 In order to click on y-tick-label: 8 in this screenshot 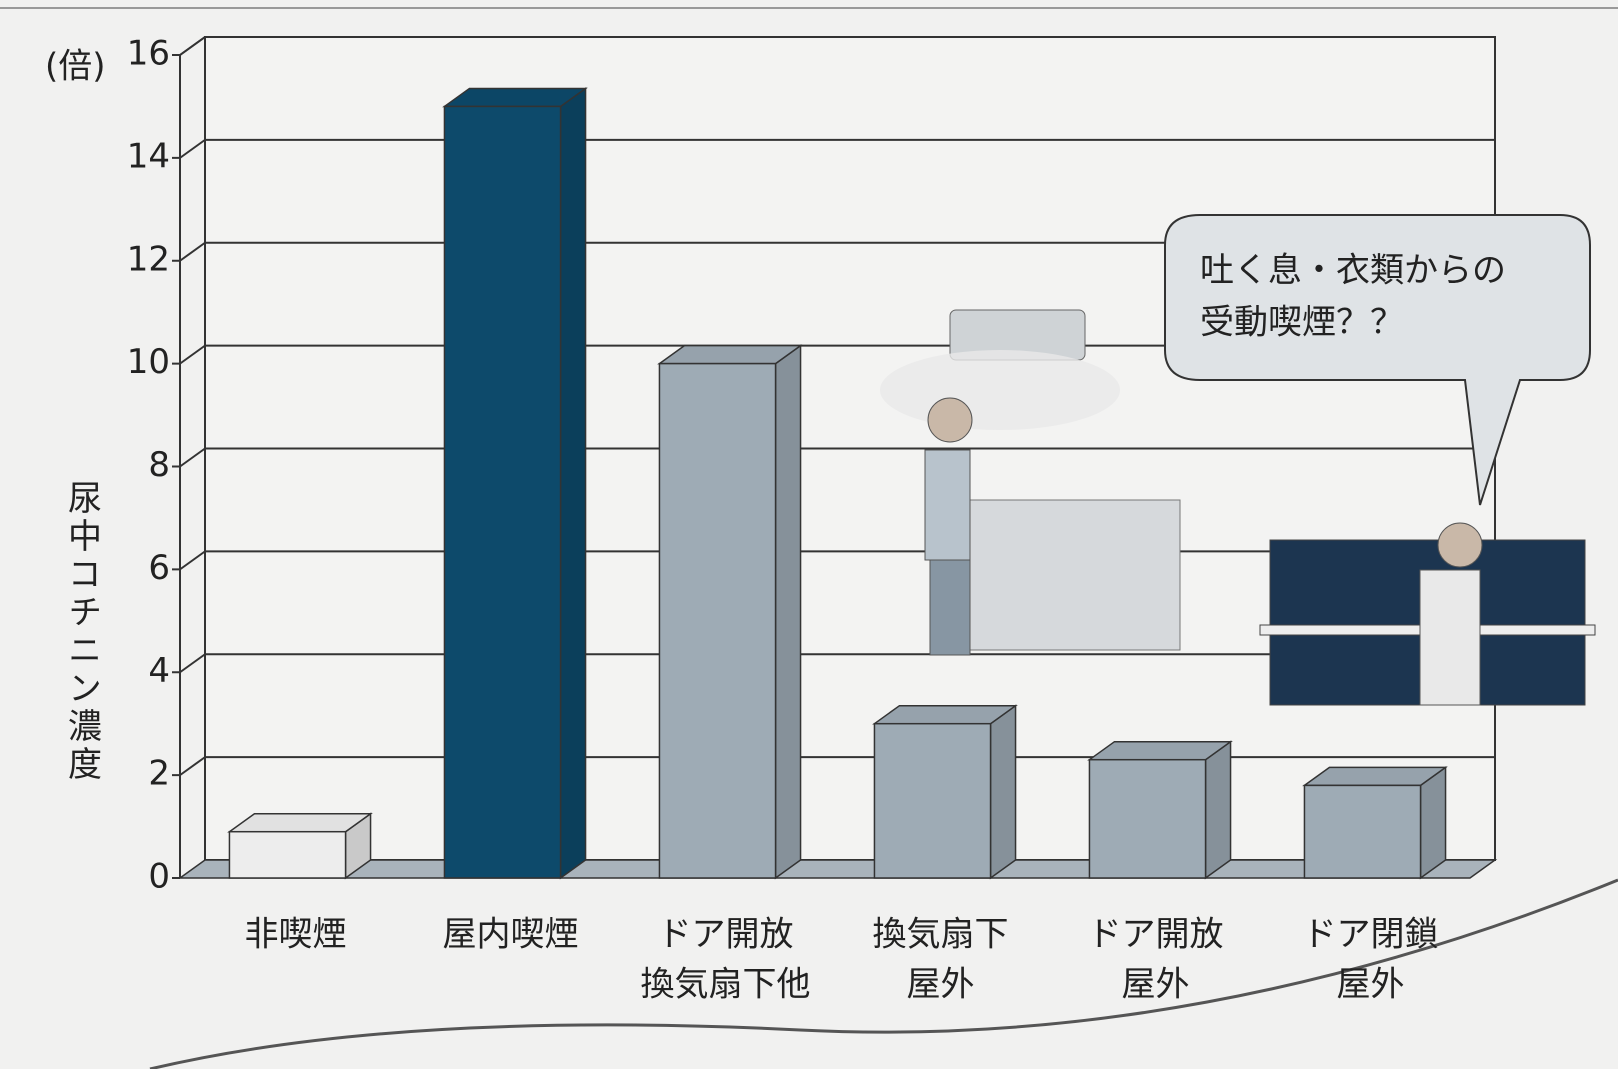, I will do `click(159, 465)`.